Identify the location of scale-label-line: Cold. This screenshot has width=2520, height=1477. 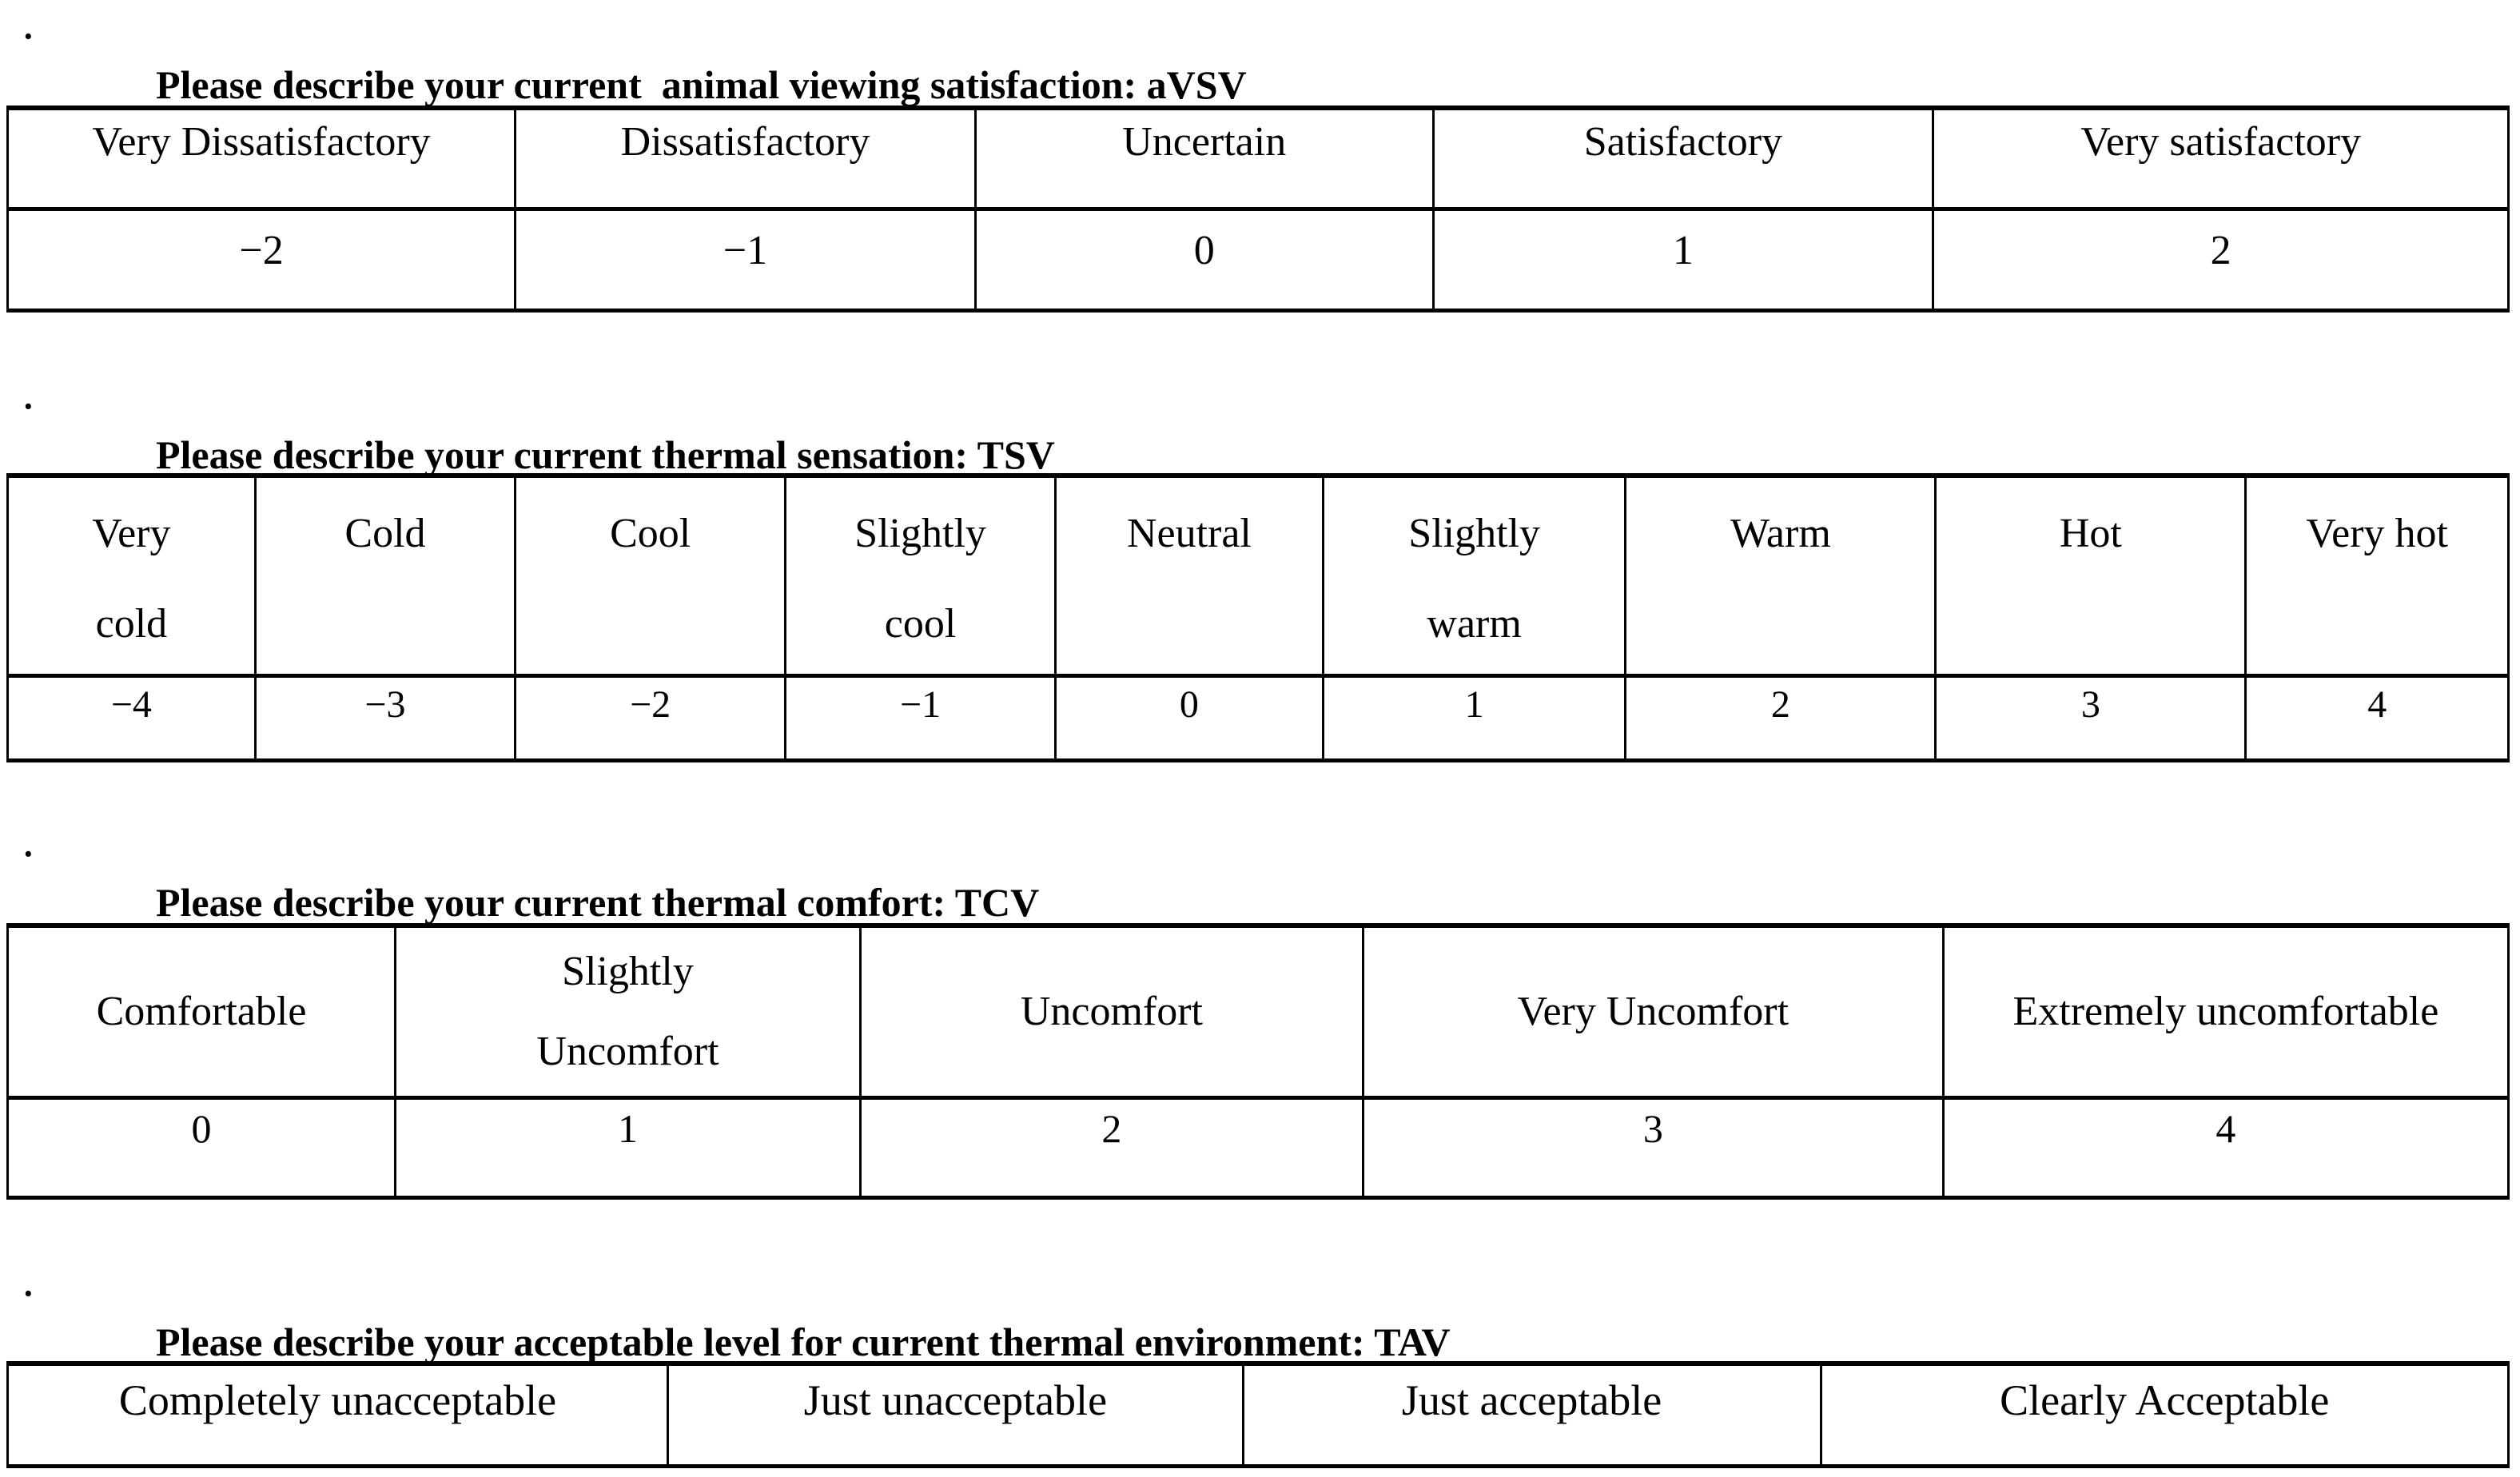
(385, 533).